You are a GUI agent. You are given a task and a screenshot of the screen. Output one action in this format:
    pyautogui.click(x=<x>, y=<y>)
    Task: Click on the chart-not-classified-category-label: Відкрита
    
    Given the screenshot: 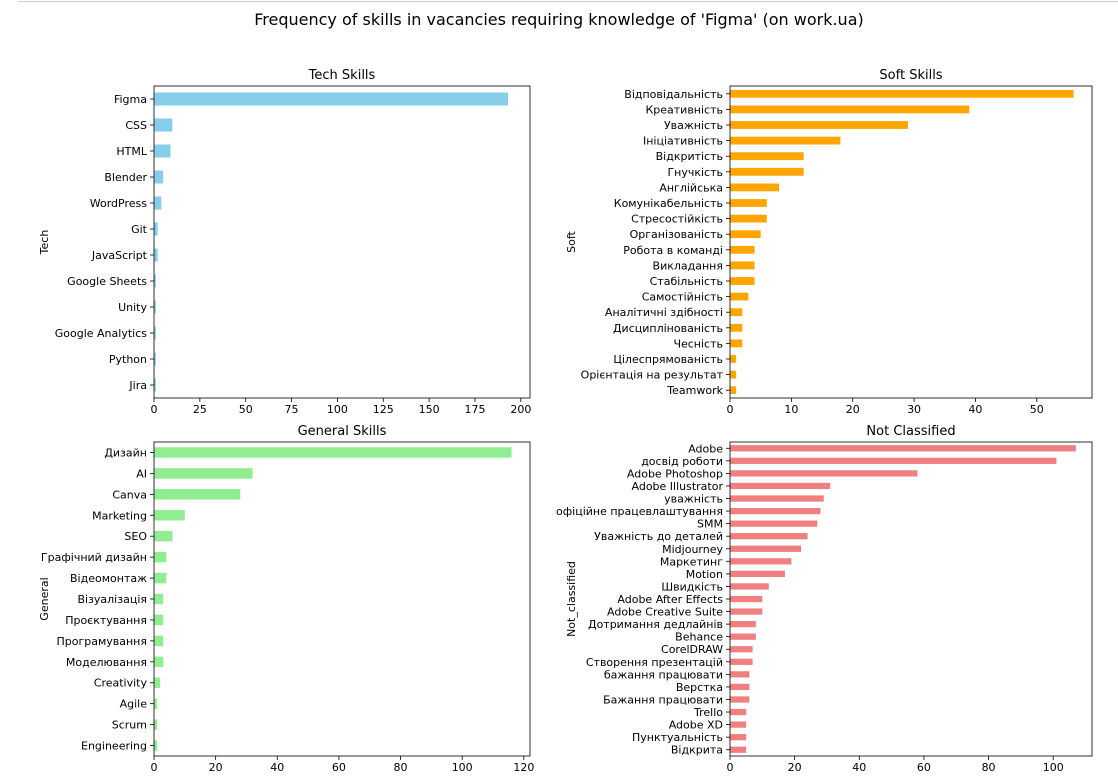 What is the action you would take?
    pyautogui.click(x=697, y=750)
    